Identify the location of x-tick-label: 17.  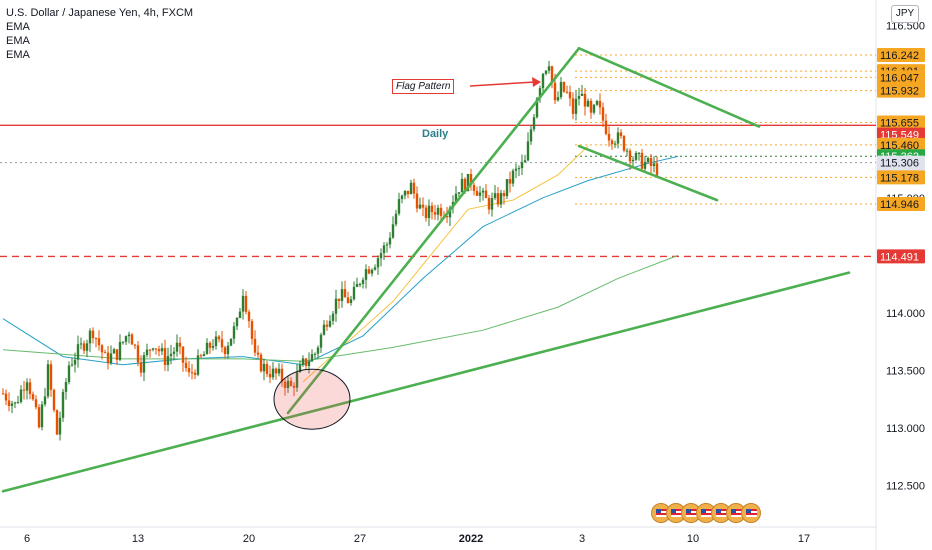
(804, 539).